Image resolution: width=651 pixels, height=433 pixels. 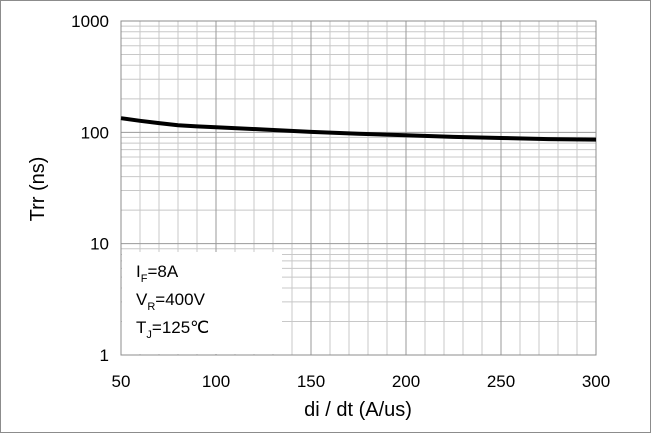 What do you see at coordinates (90, 188) in the screenshot?
I see `y-tick-labels: 1 10 100 1000` at bounding box center [90, 188].